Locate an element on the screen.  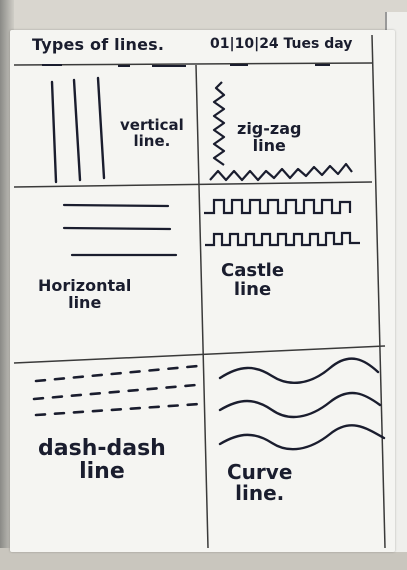
dash-lines is located at coordinates (117, 390).